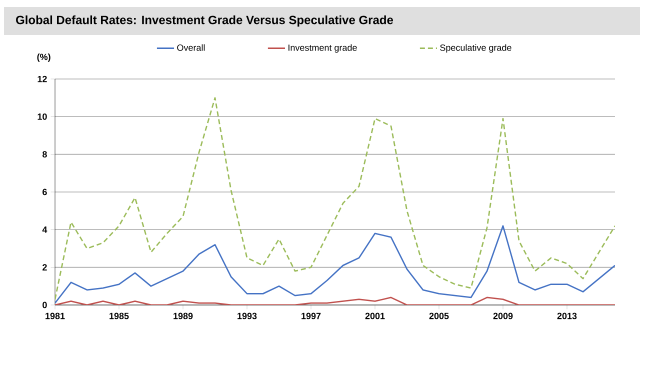 This screenshot has width=670, height=377. What do you see at coordinates (44, 154) in the screenshot?
I see `y-tick-label: 8` at bounding box center [44, 154].